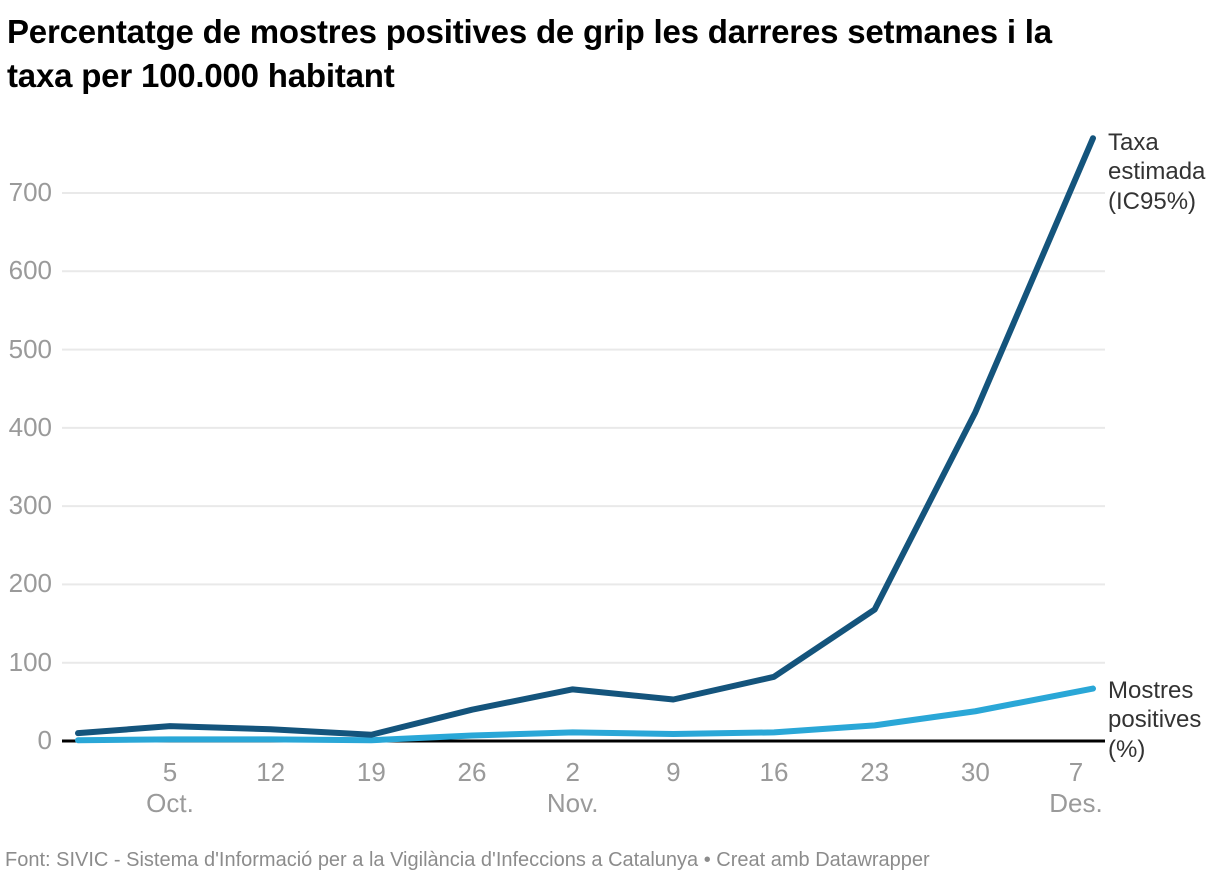 The width and height of the screenshot is (1220, 888). Describe the element at coordinates (572, 772) in the screenshot. I see `x-axis-tick-label: 2` at that location.